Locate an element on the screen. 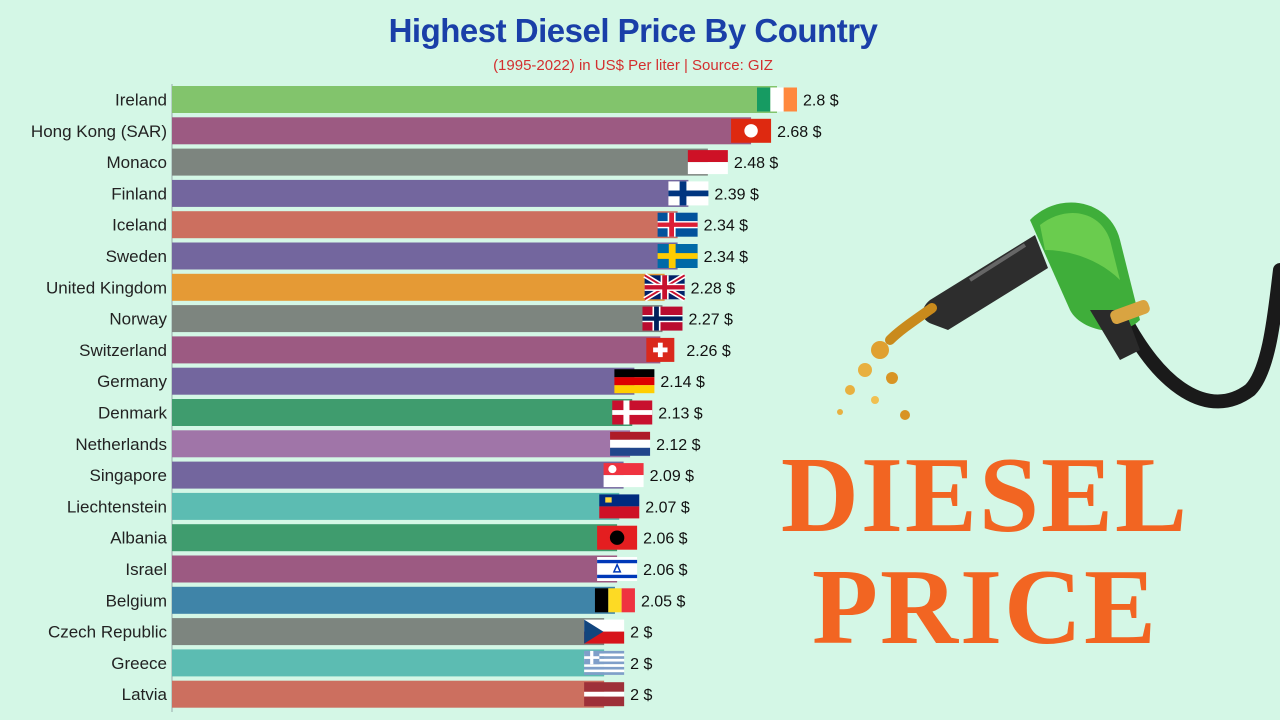 Image resolution: width=1280 pixels, height=720 pixels. category-label: Monaco is located at coordinates (137, 162).